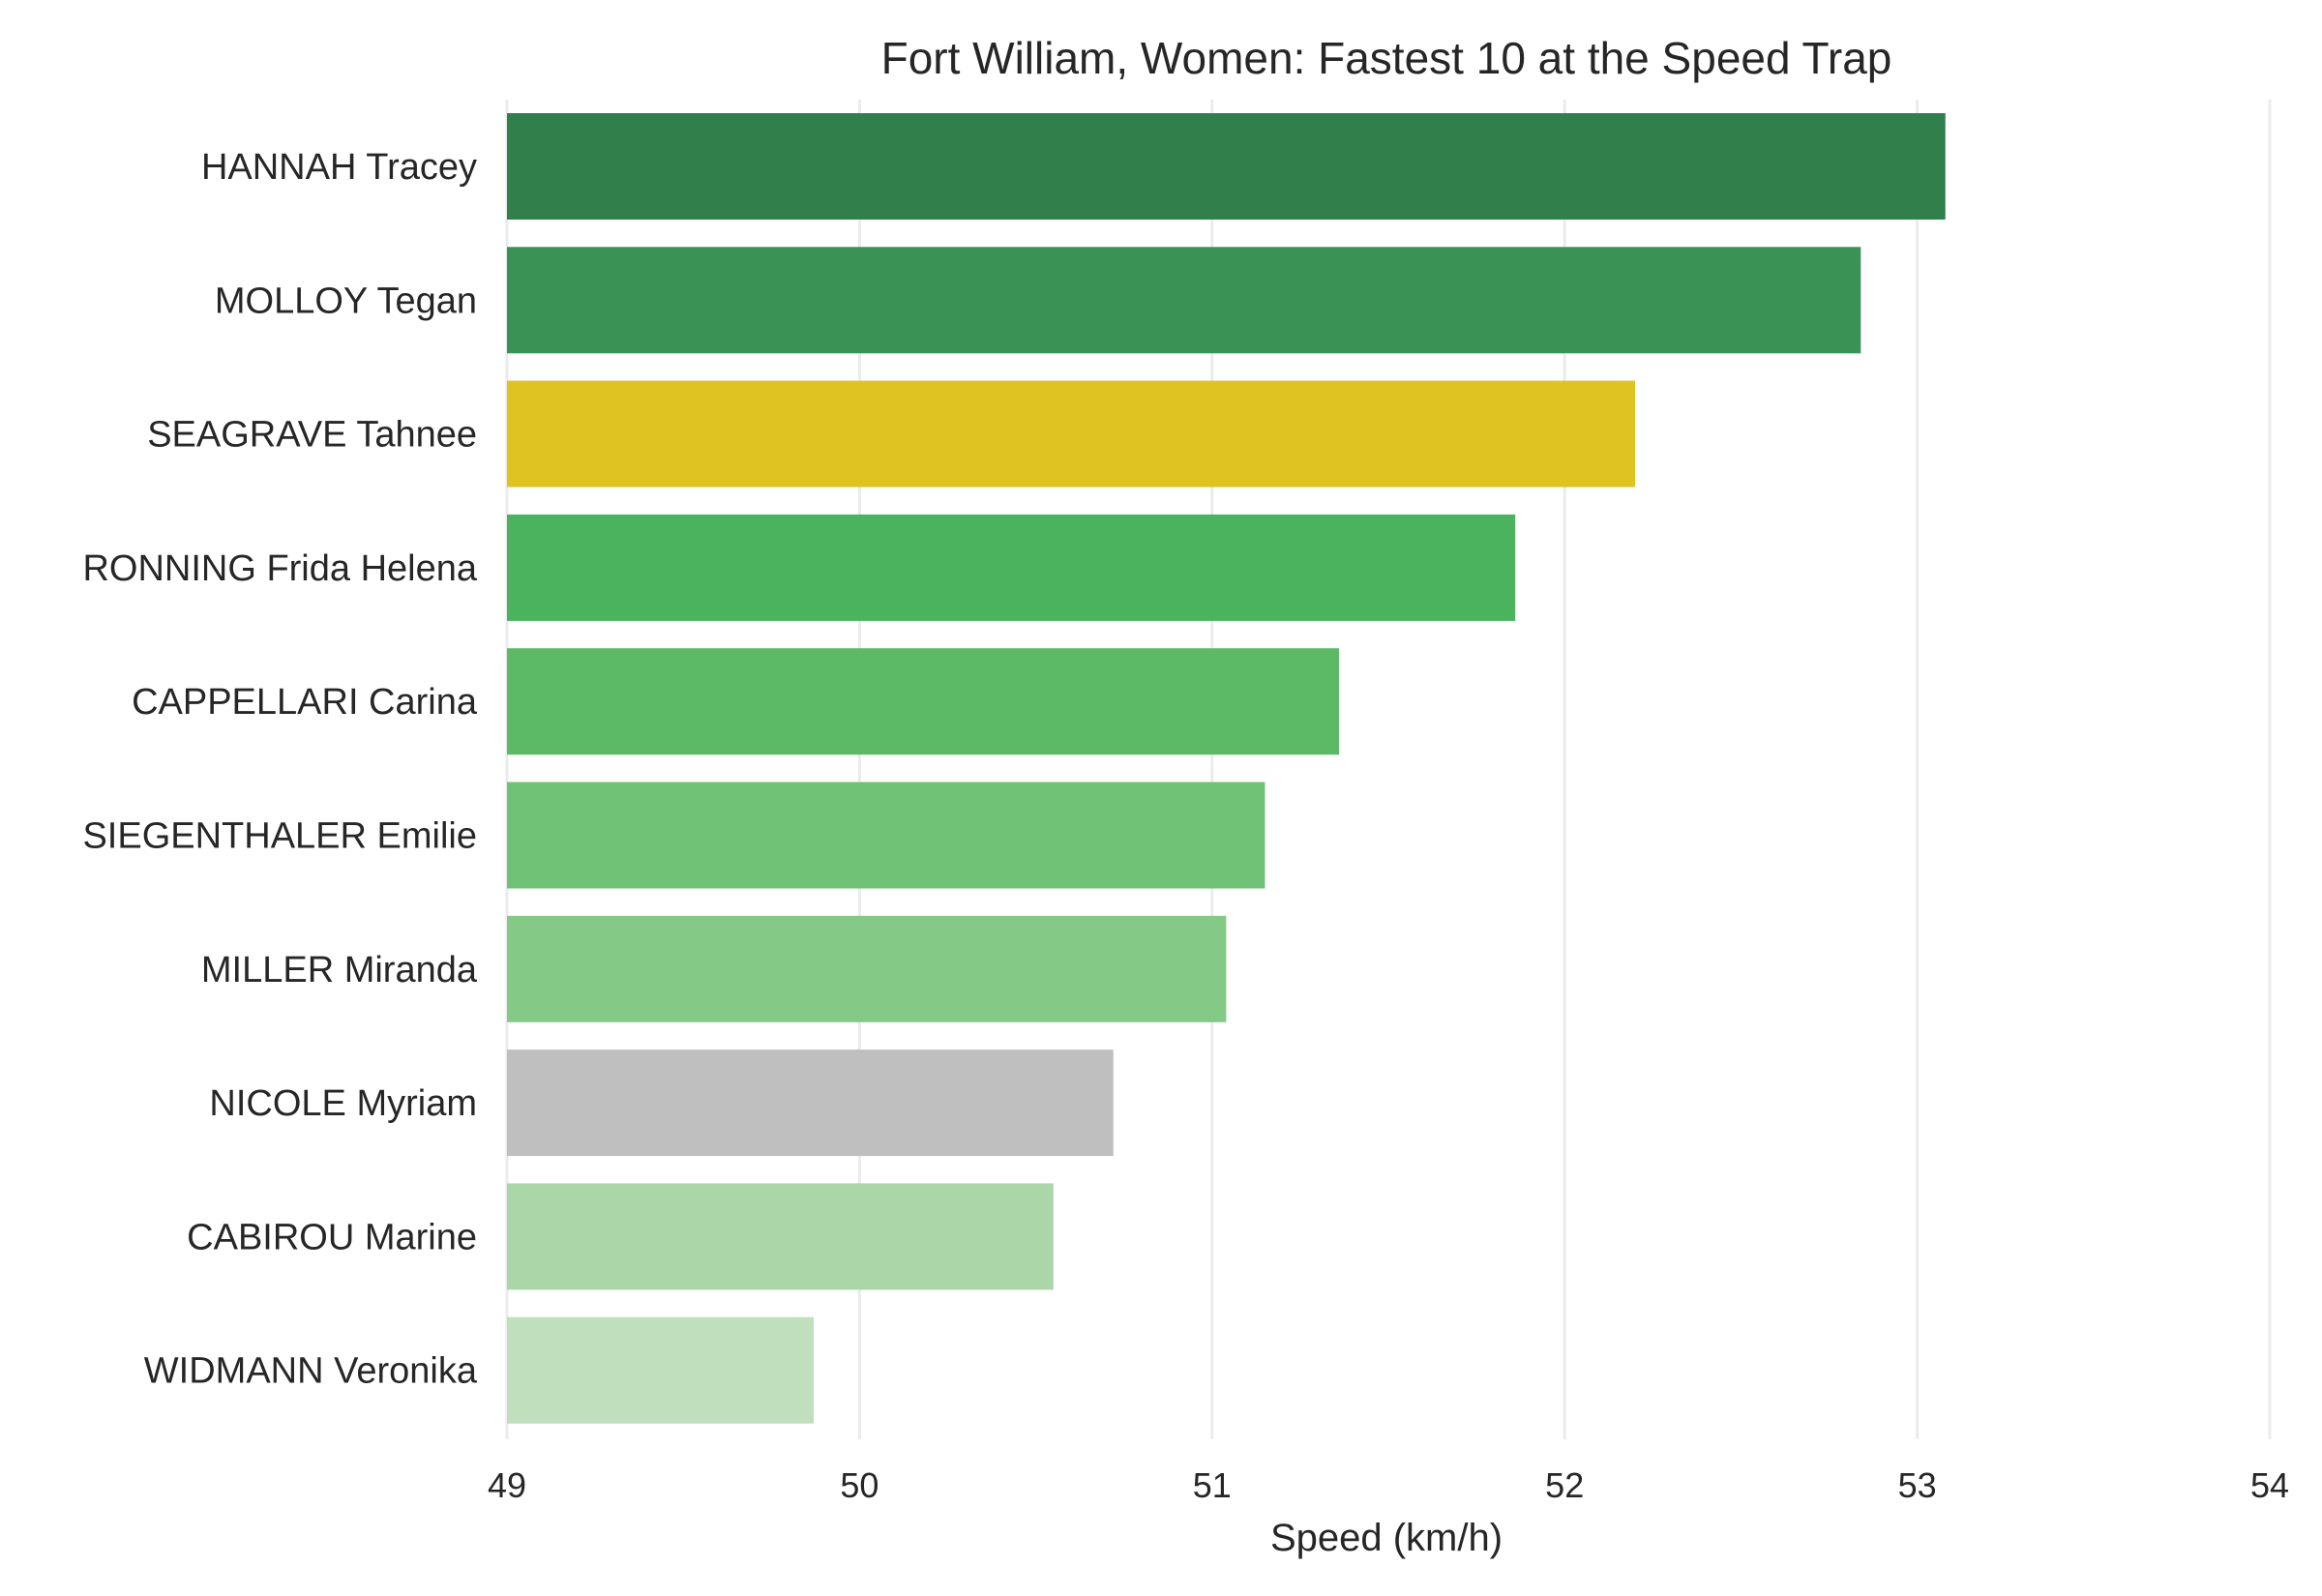 Image resolution: width=2322 pixels, height=1596 pixels. I want to click on category-label: CAPPELLARI Carina, so click(305, 702).